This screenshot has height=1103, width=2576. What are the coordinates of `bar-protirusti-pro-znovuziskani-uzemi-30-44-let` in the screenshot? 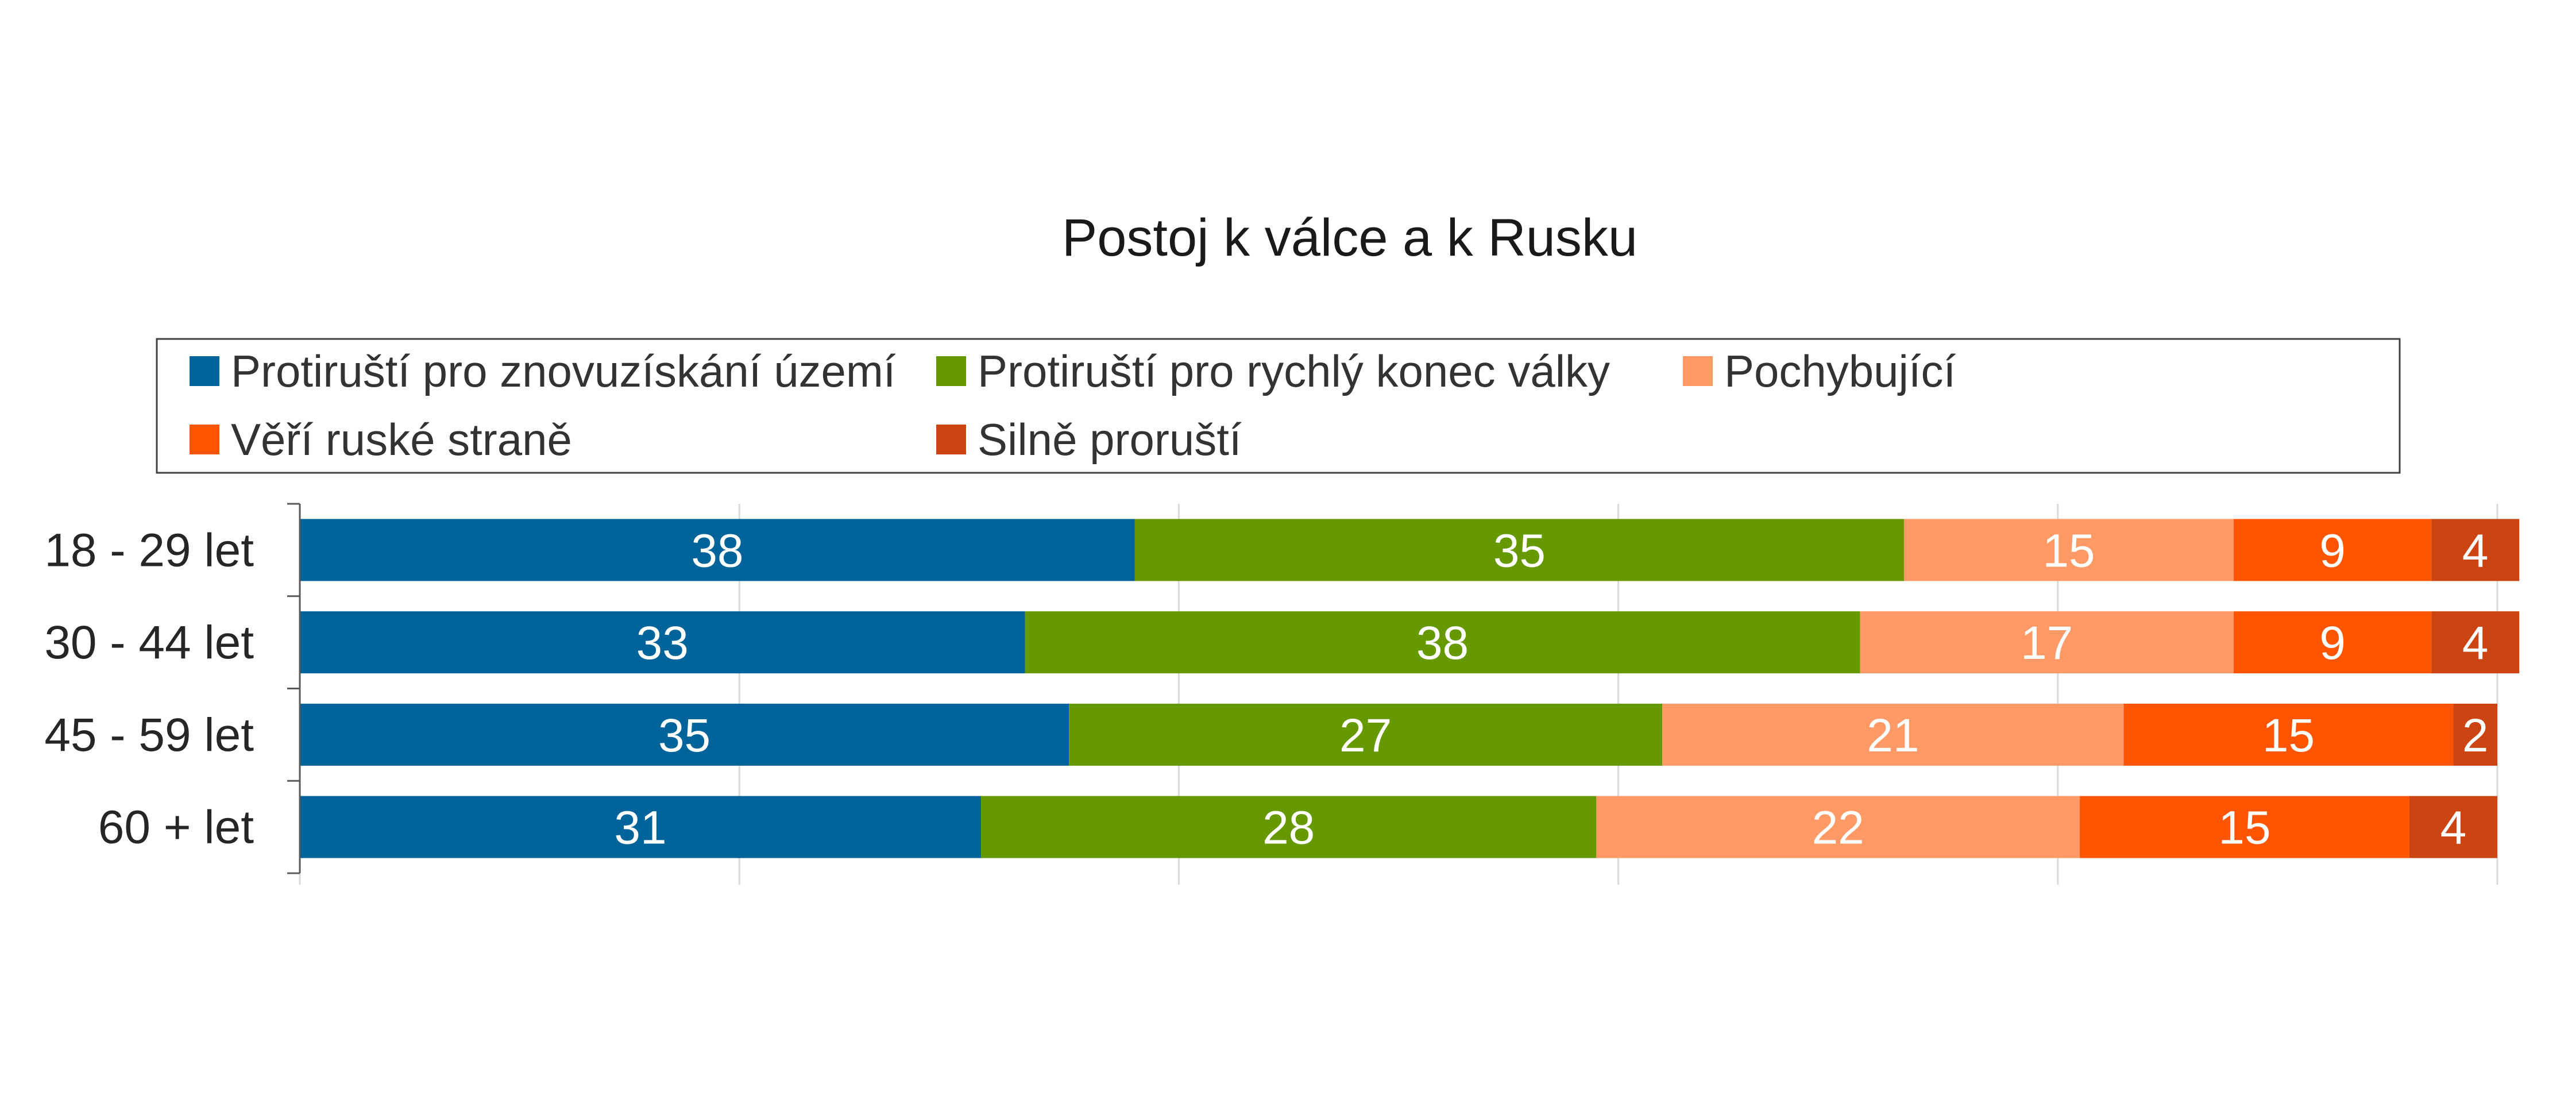 It's located at (662, 642).